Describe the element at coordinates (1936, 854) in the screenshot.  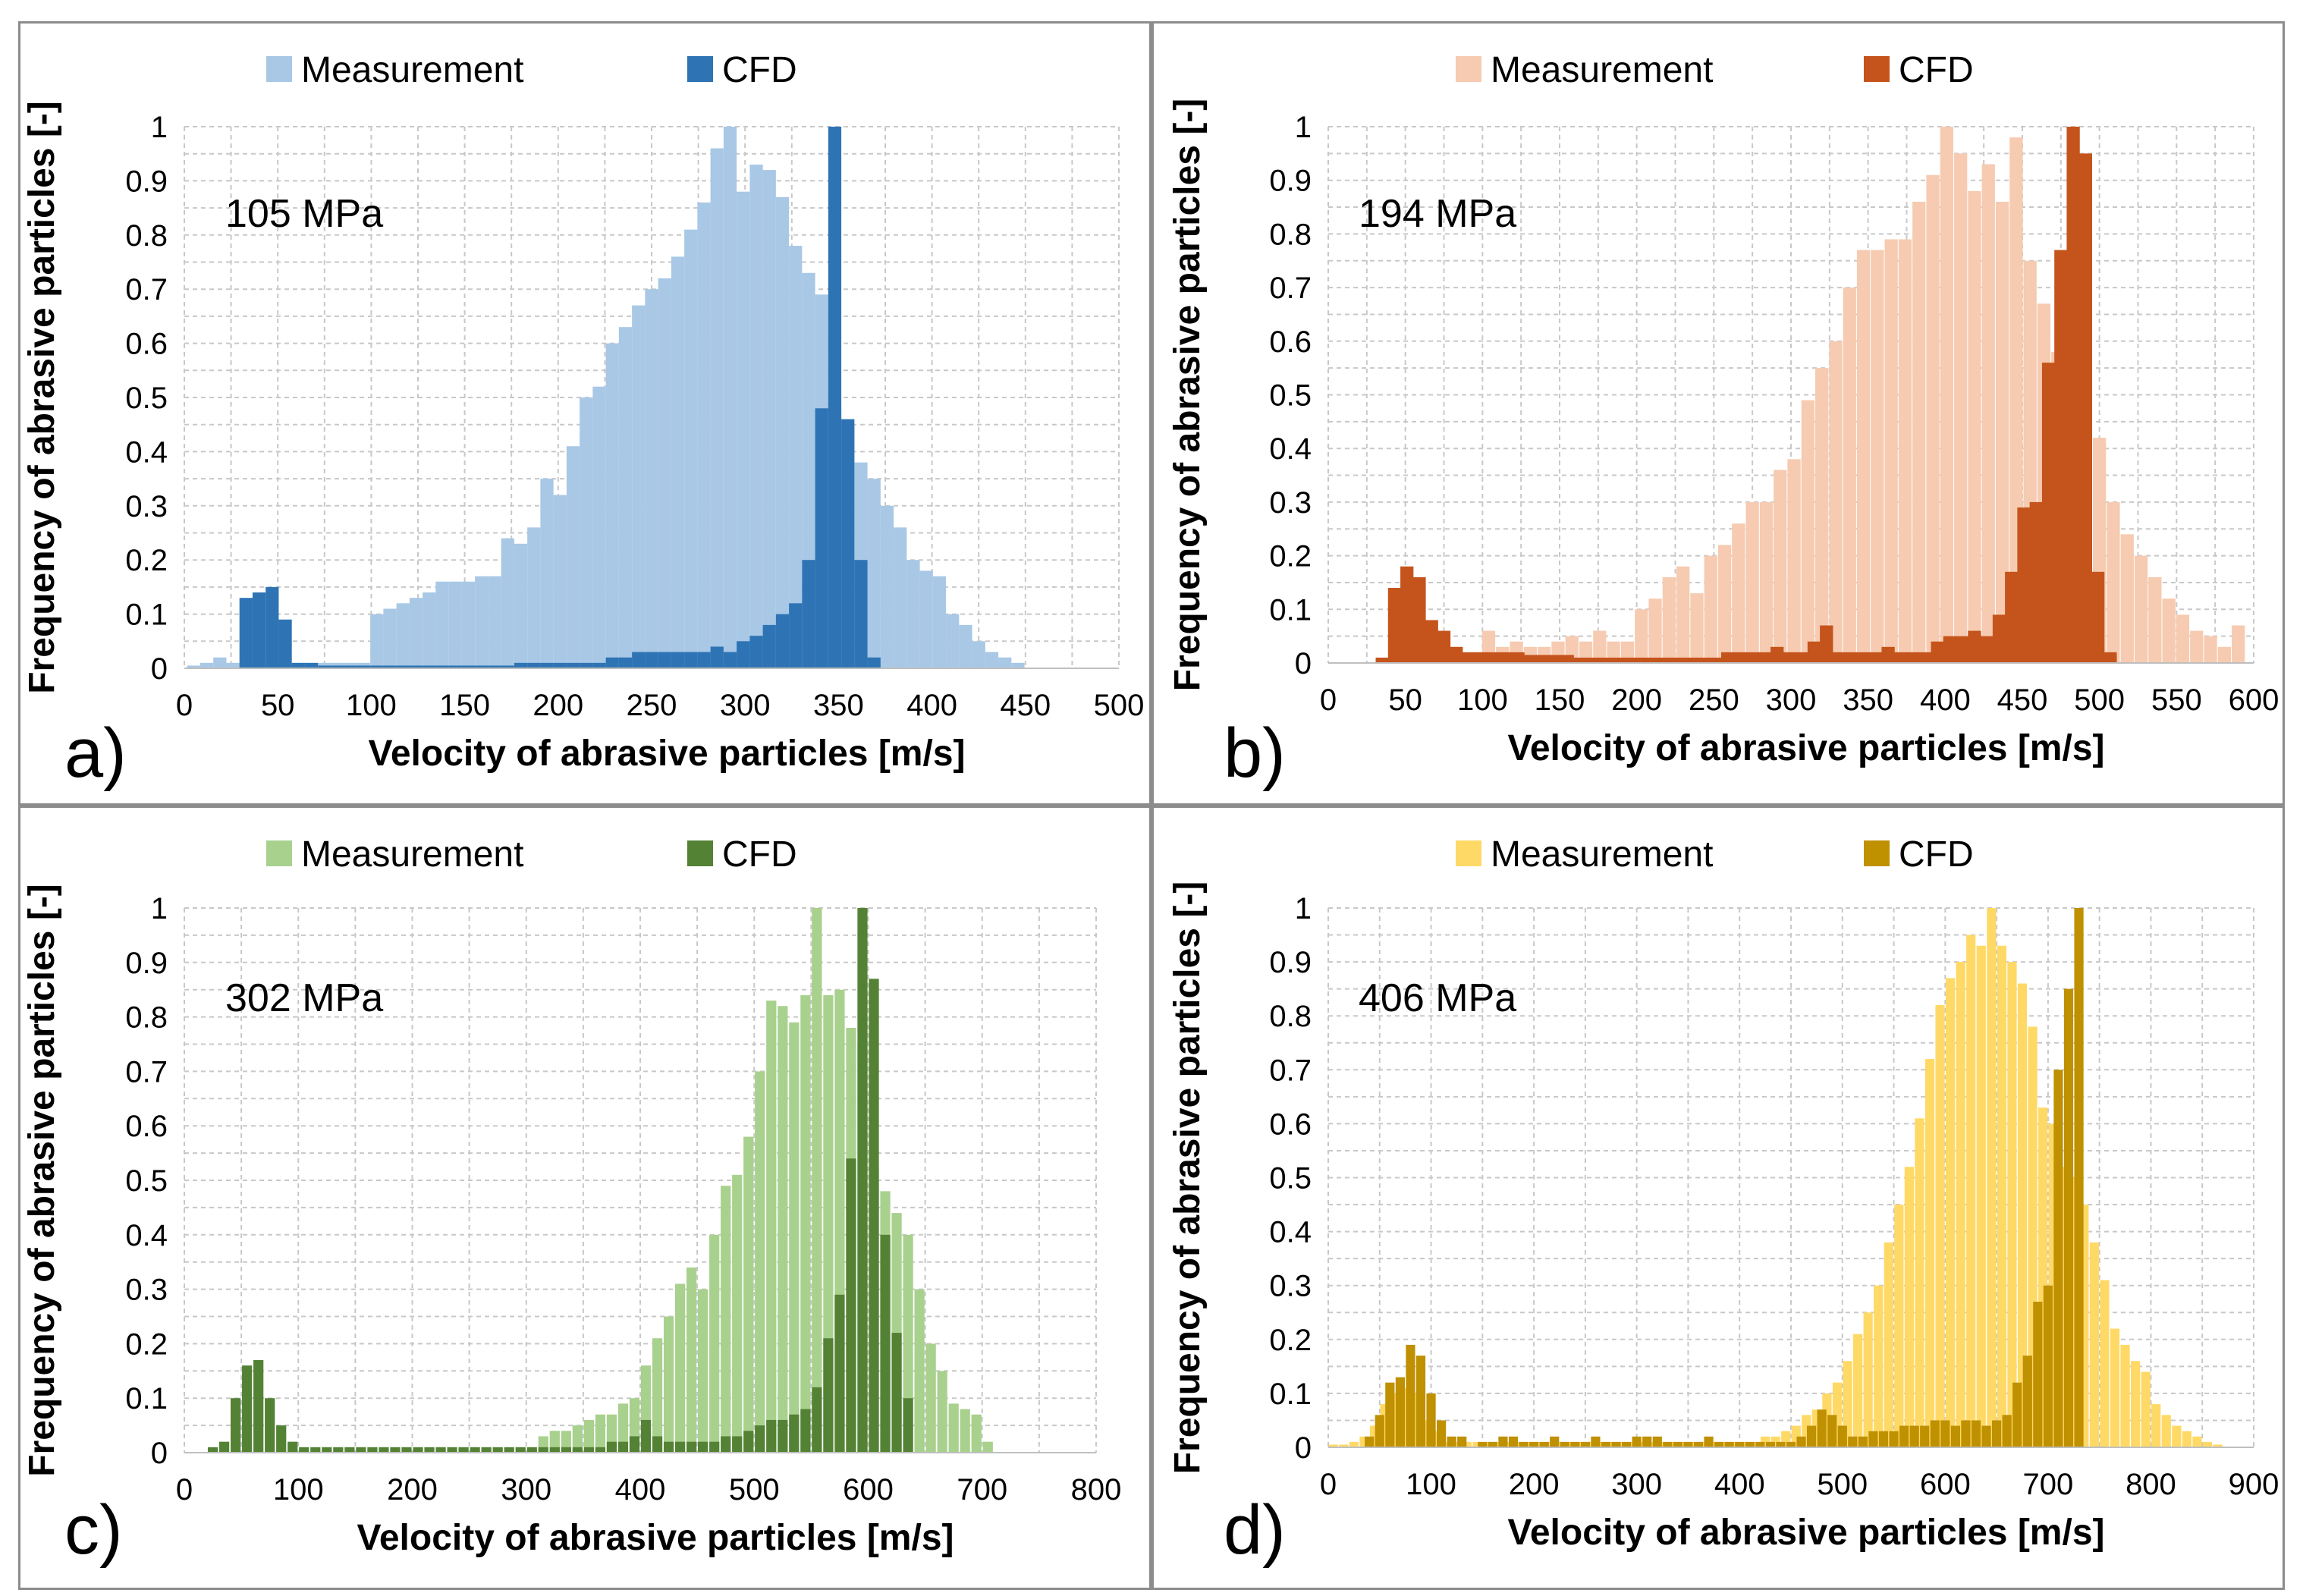
I see `legend-label-cfd: CFD` at that location.